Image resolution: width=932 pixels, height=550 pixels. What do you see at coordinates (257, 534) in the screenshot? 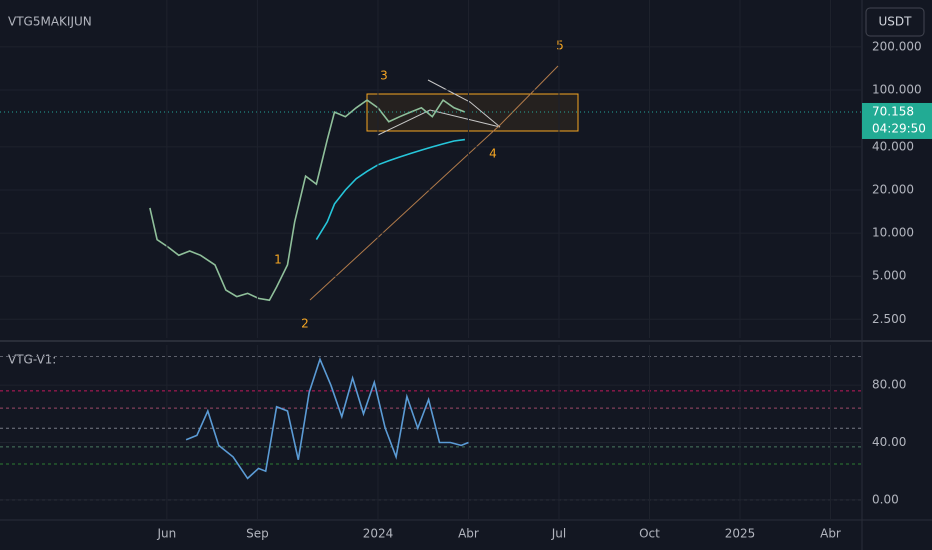
I see `x-tick-label: Sep` at bounding box center [257, 534].